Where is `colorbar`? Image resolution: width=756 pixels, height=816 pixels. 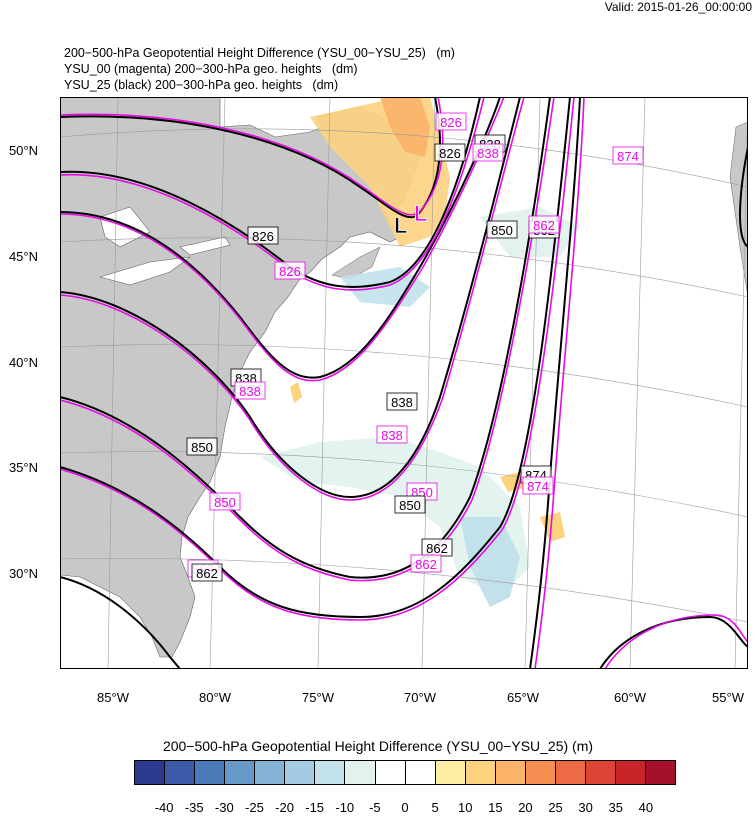
colorbar is located at coordinates (405, 772).